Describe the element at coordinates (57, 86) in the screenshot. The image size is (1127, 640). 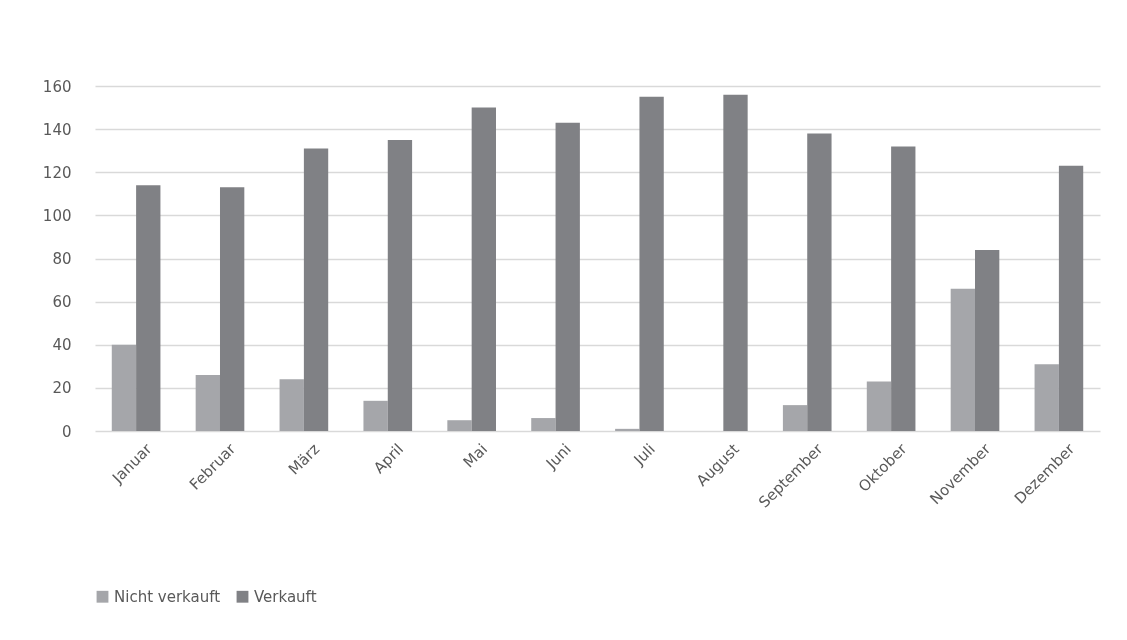
I see `y-tick-label: 160` at that location.